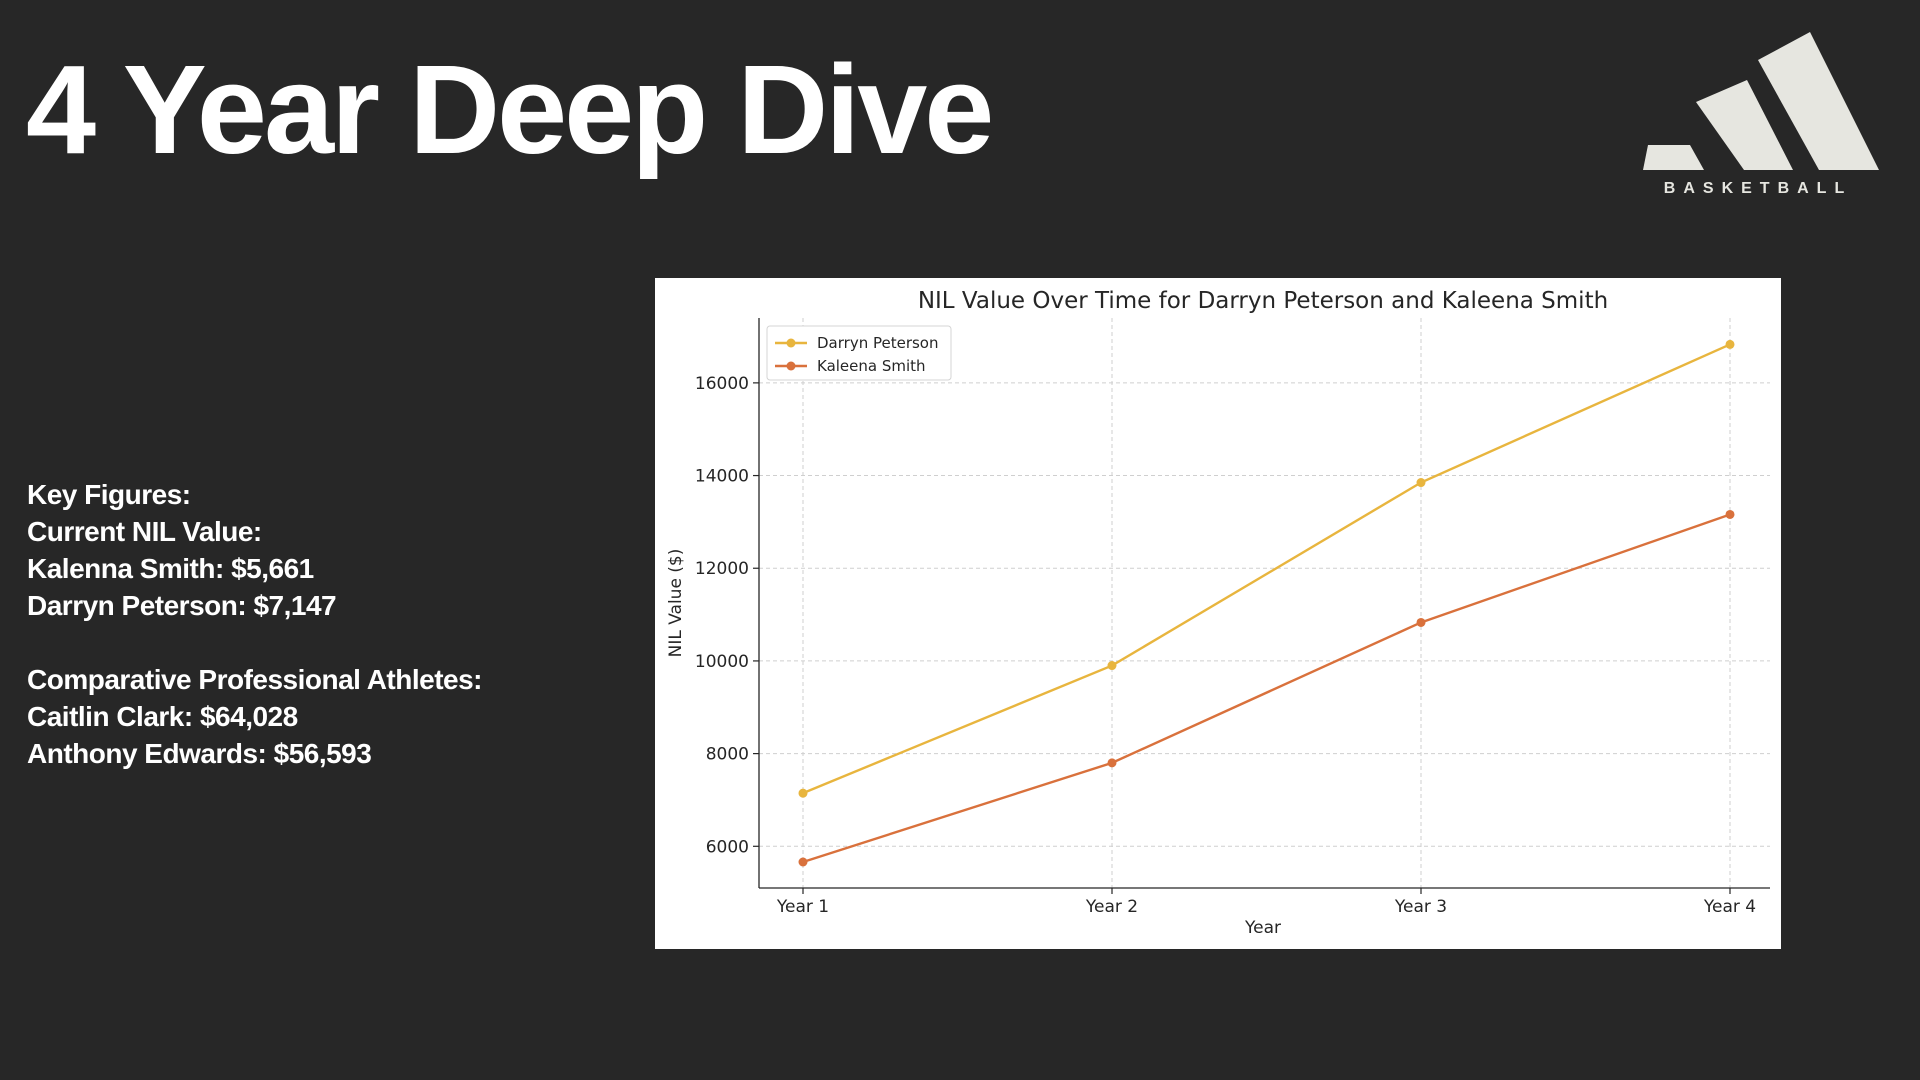 The image size is (1920, 1080). I want to click on caitlin-clark-value: Caitlin Clark: $64,028, so click(162, 716).